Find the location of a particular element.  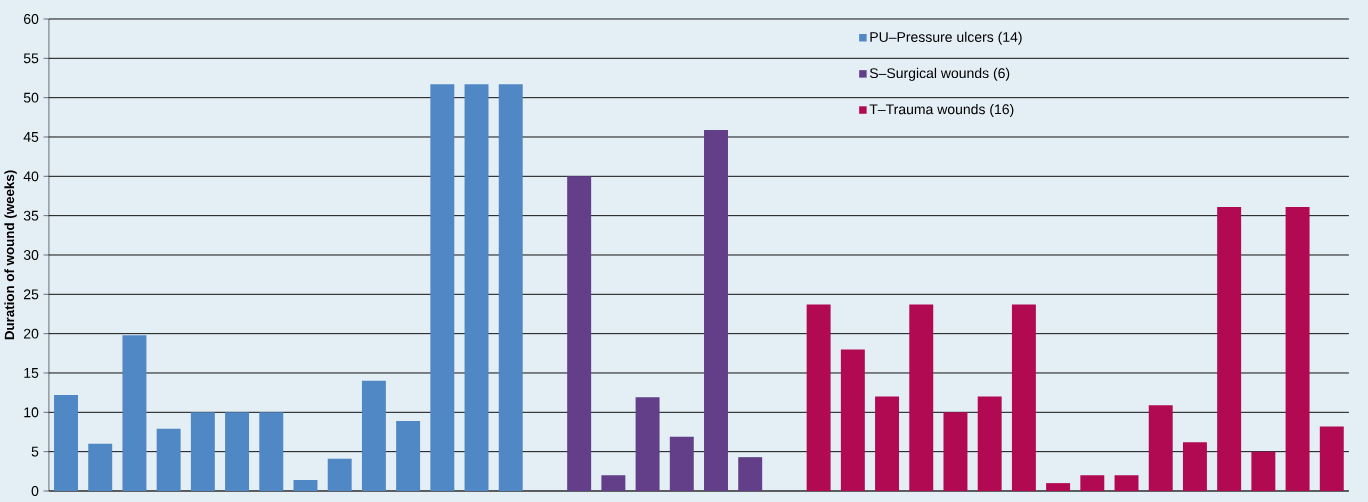

y-tick-label: 30 is located at coordinates (31, 255).